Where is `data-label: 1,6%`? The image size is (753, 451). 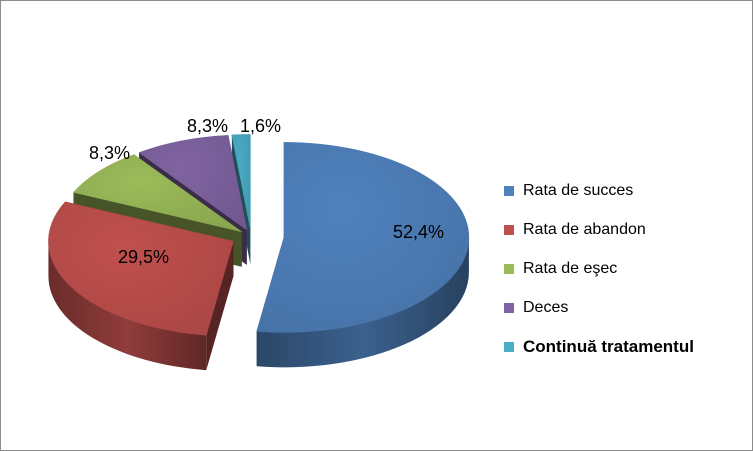 data-label: 1,6% is located at coordinates (260, 126).